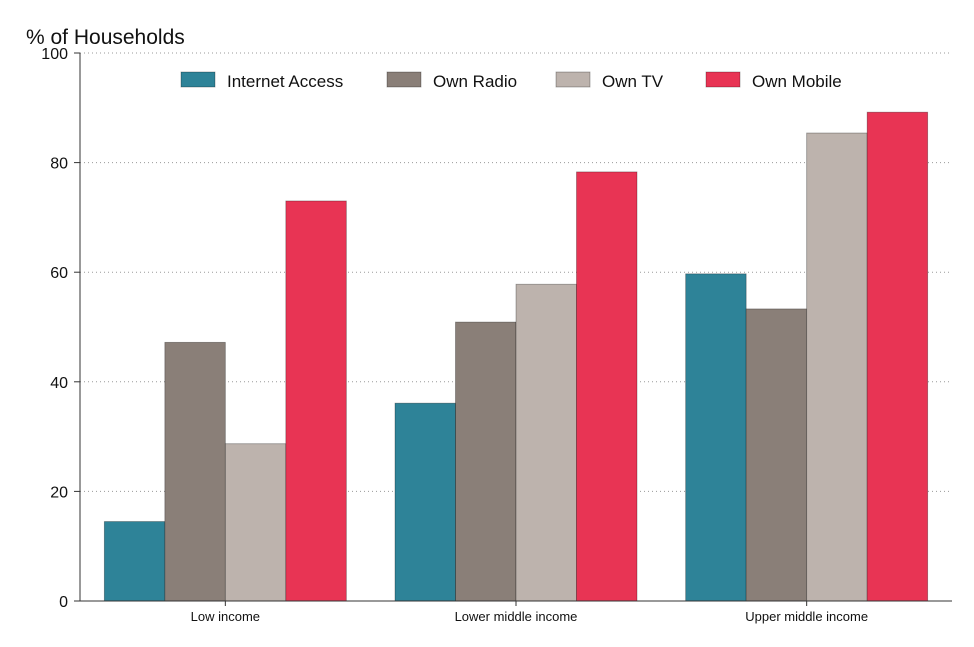 This screenshot has width=974, height=647. Describe the element at coordinates (797, 81) in the screenshot. I see `legend-label: Own Mobile` at that location.